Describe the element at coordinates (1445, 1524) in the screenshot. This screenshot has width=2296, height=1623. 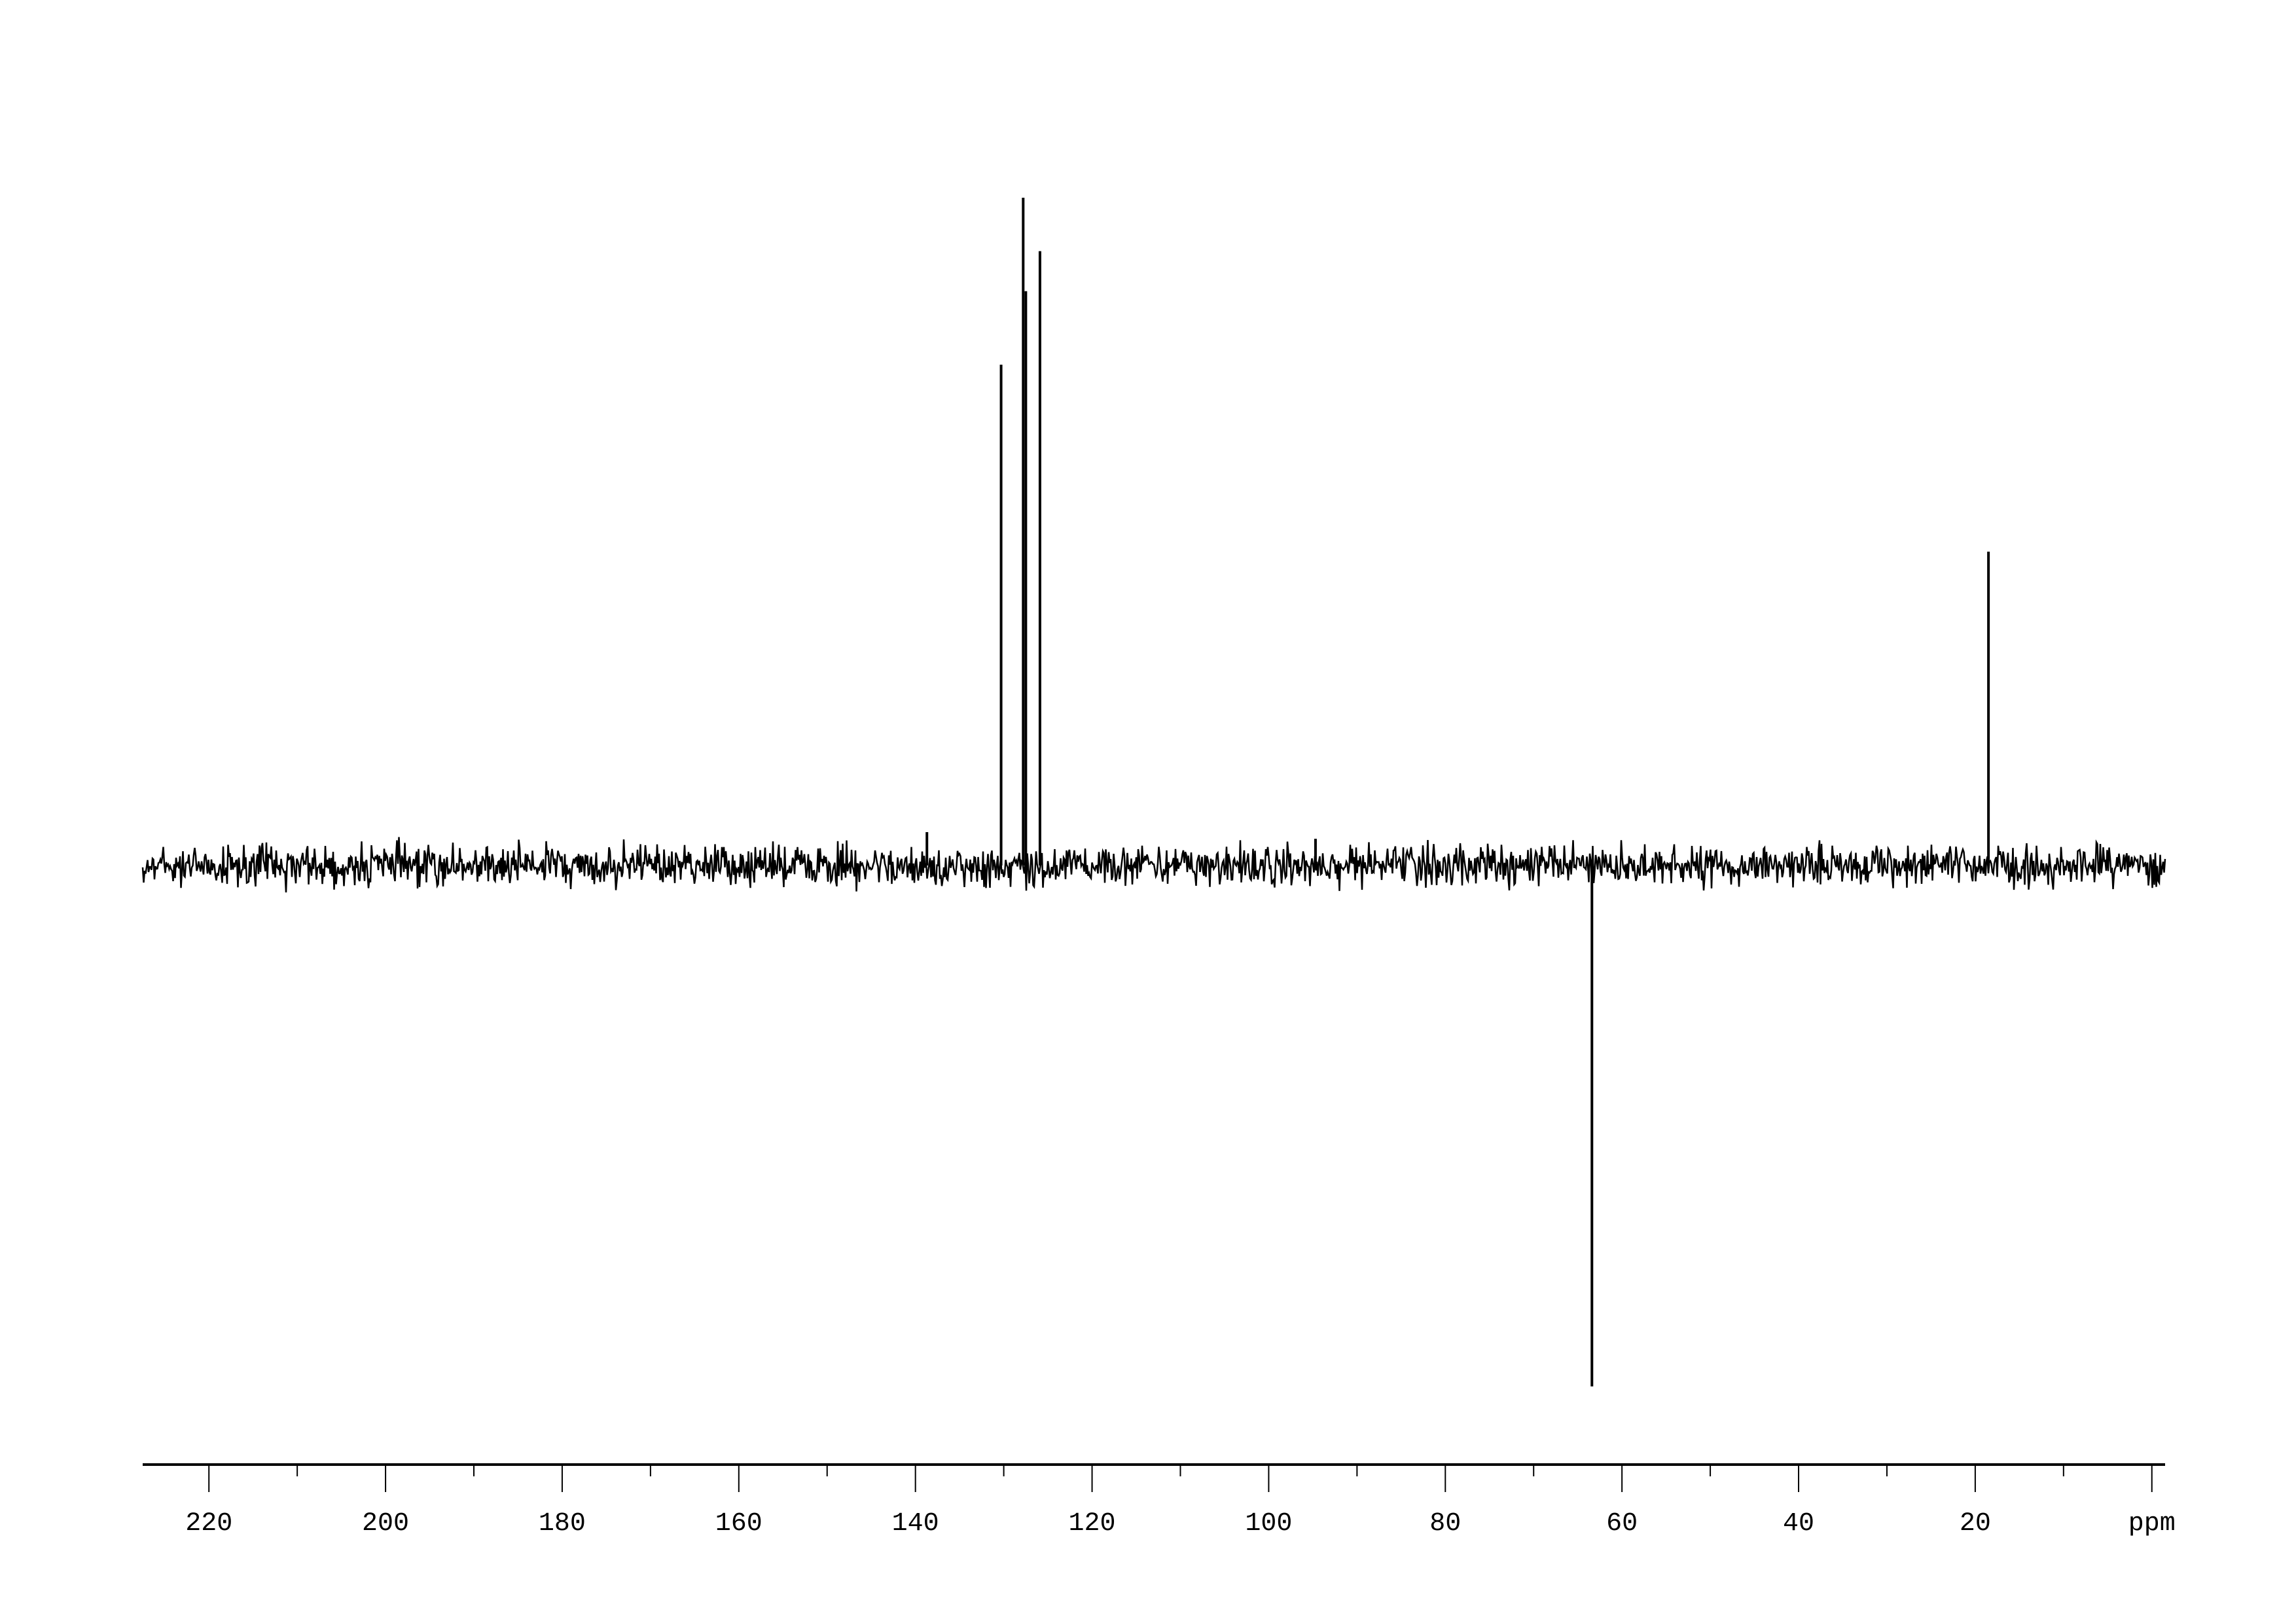
I see `x-tick-label: 80` at that location.